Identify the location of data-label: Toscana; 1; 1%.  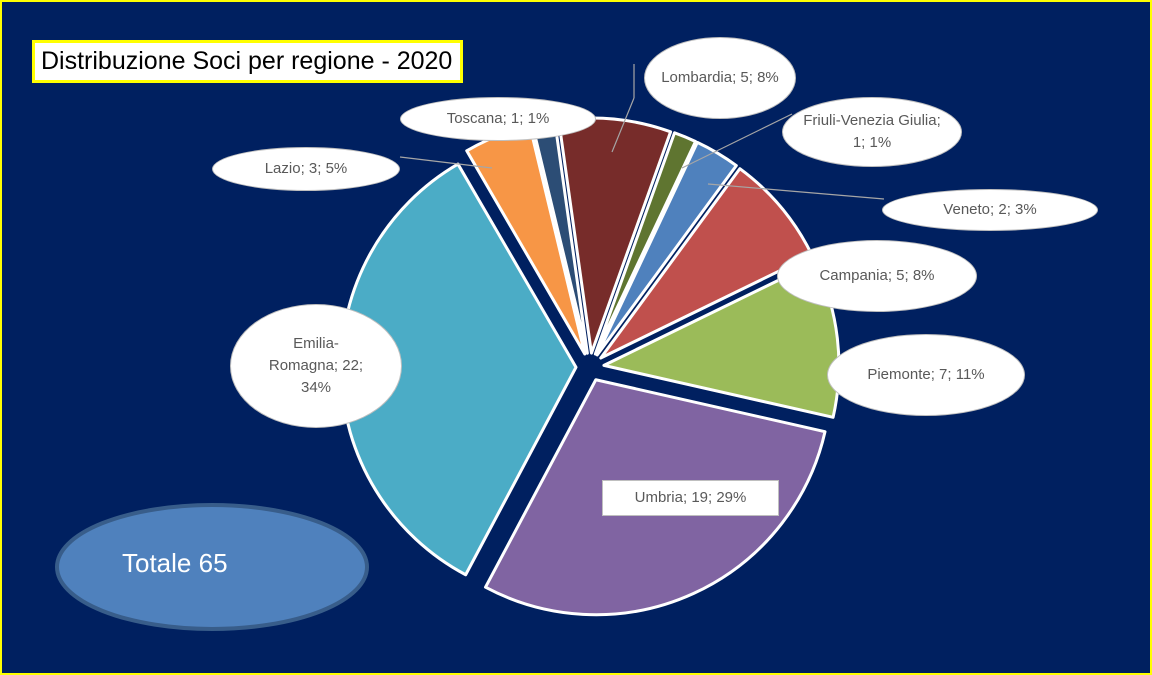
(498, 119).